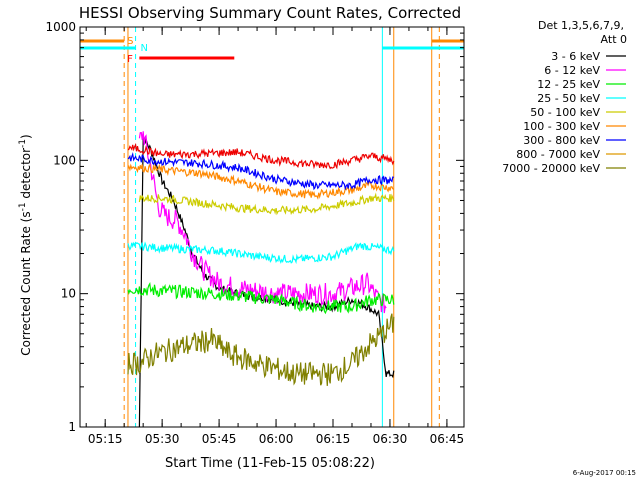  I want to click on x-tick-label: 06:00, so click(276, 439).